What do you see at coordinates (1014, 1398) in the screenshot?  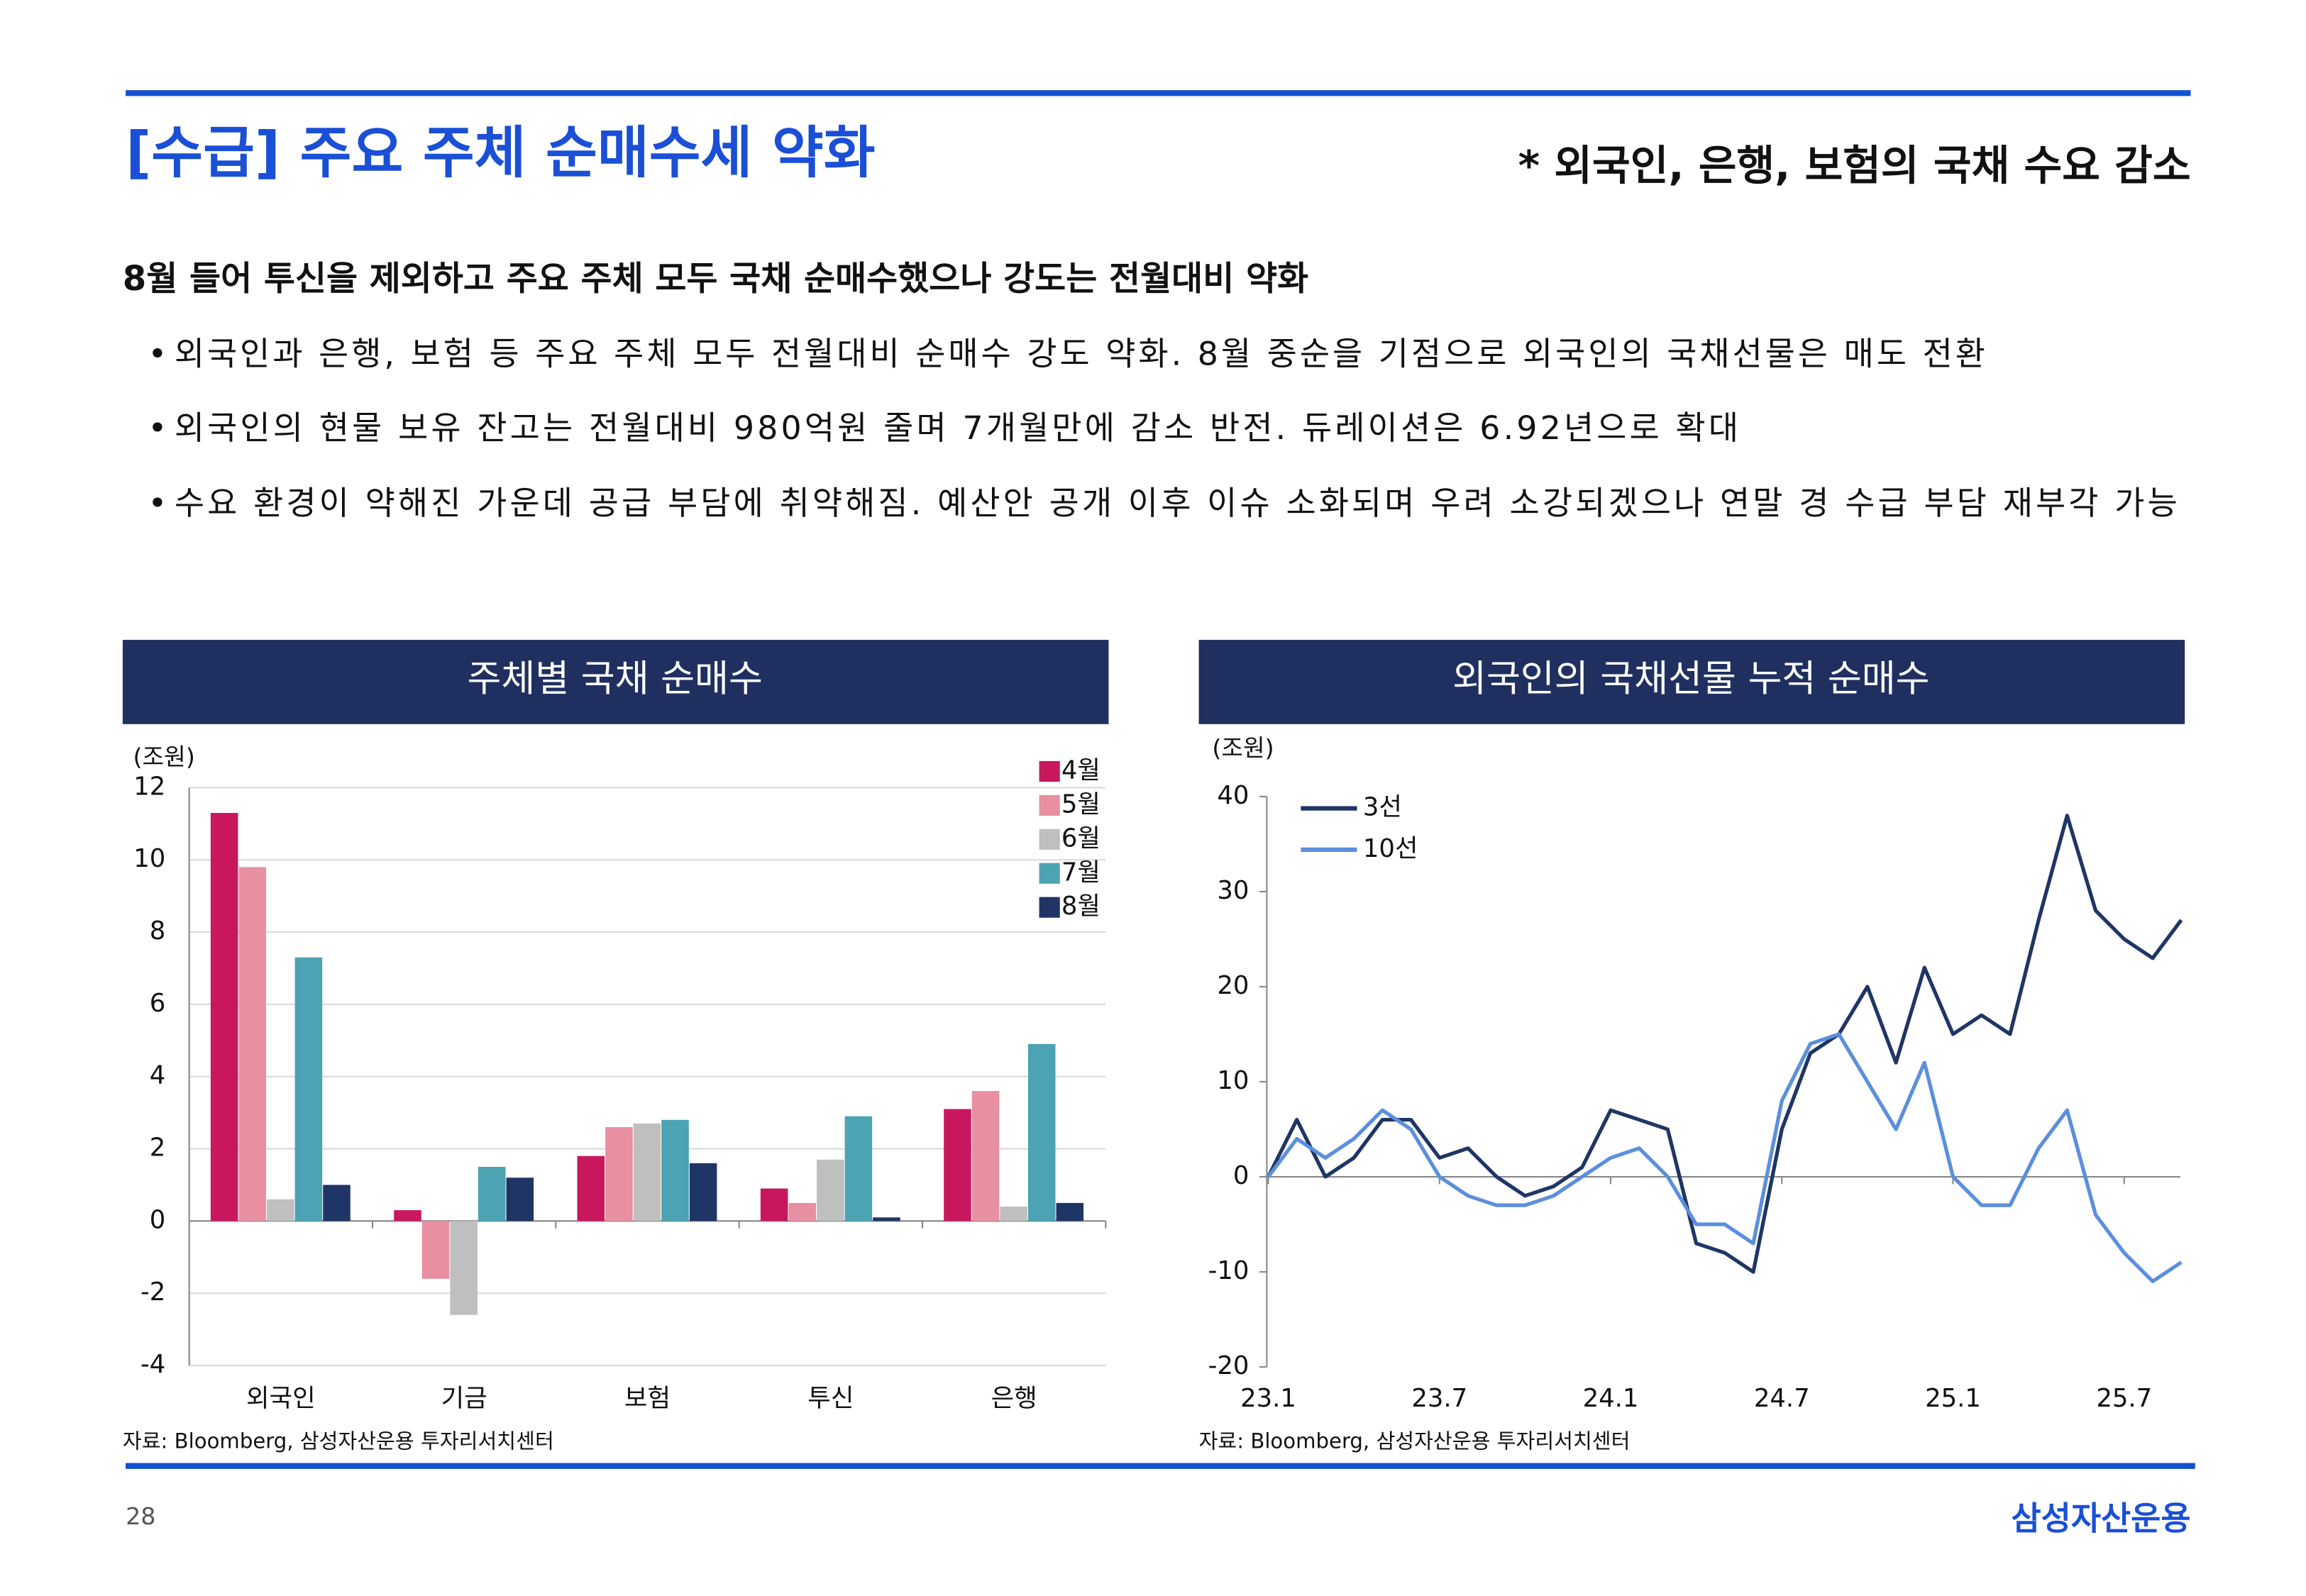 I see `x-tick-label: 은행` at bounding box center [1014, 1398].